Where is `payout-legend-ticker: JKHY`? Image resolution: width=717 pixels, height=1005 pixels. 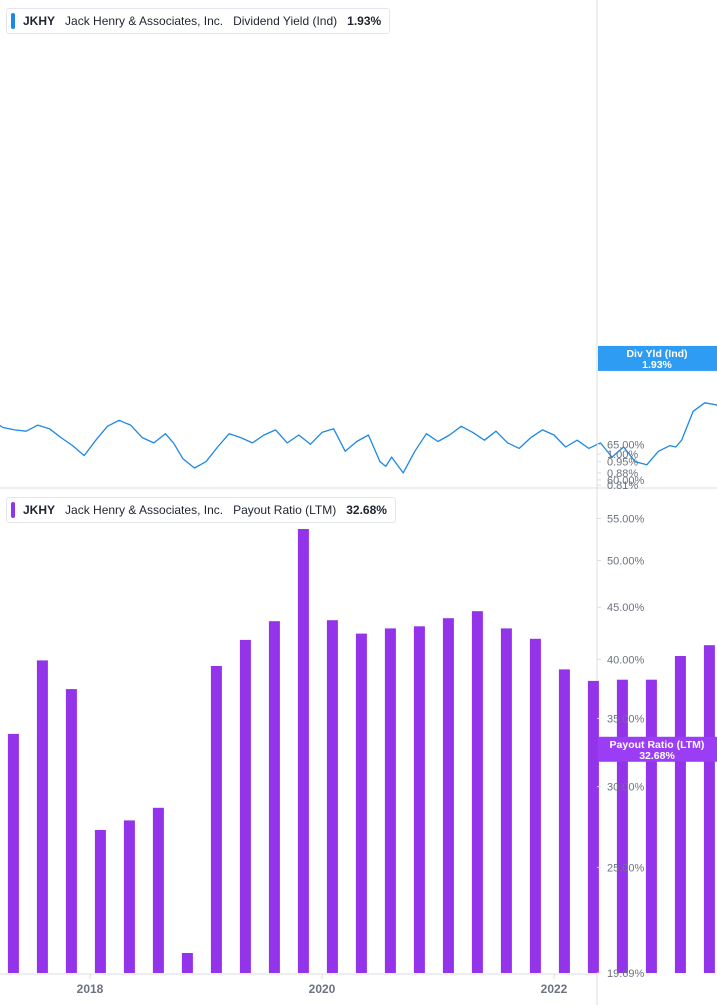
payout-legend-ticker: JKHY is located at coordinates (39, 510).